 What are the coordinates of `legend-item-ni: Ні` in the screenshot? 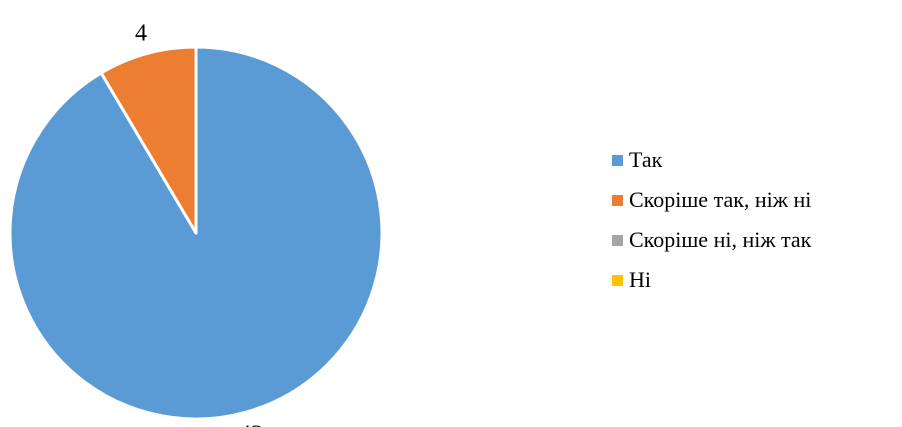 It's located at (711, 280).